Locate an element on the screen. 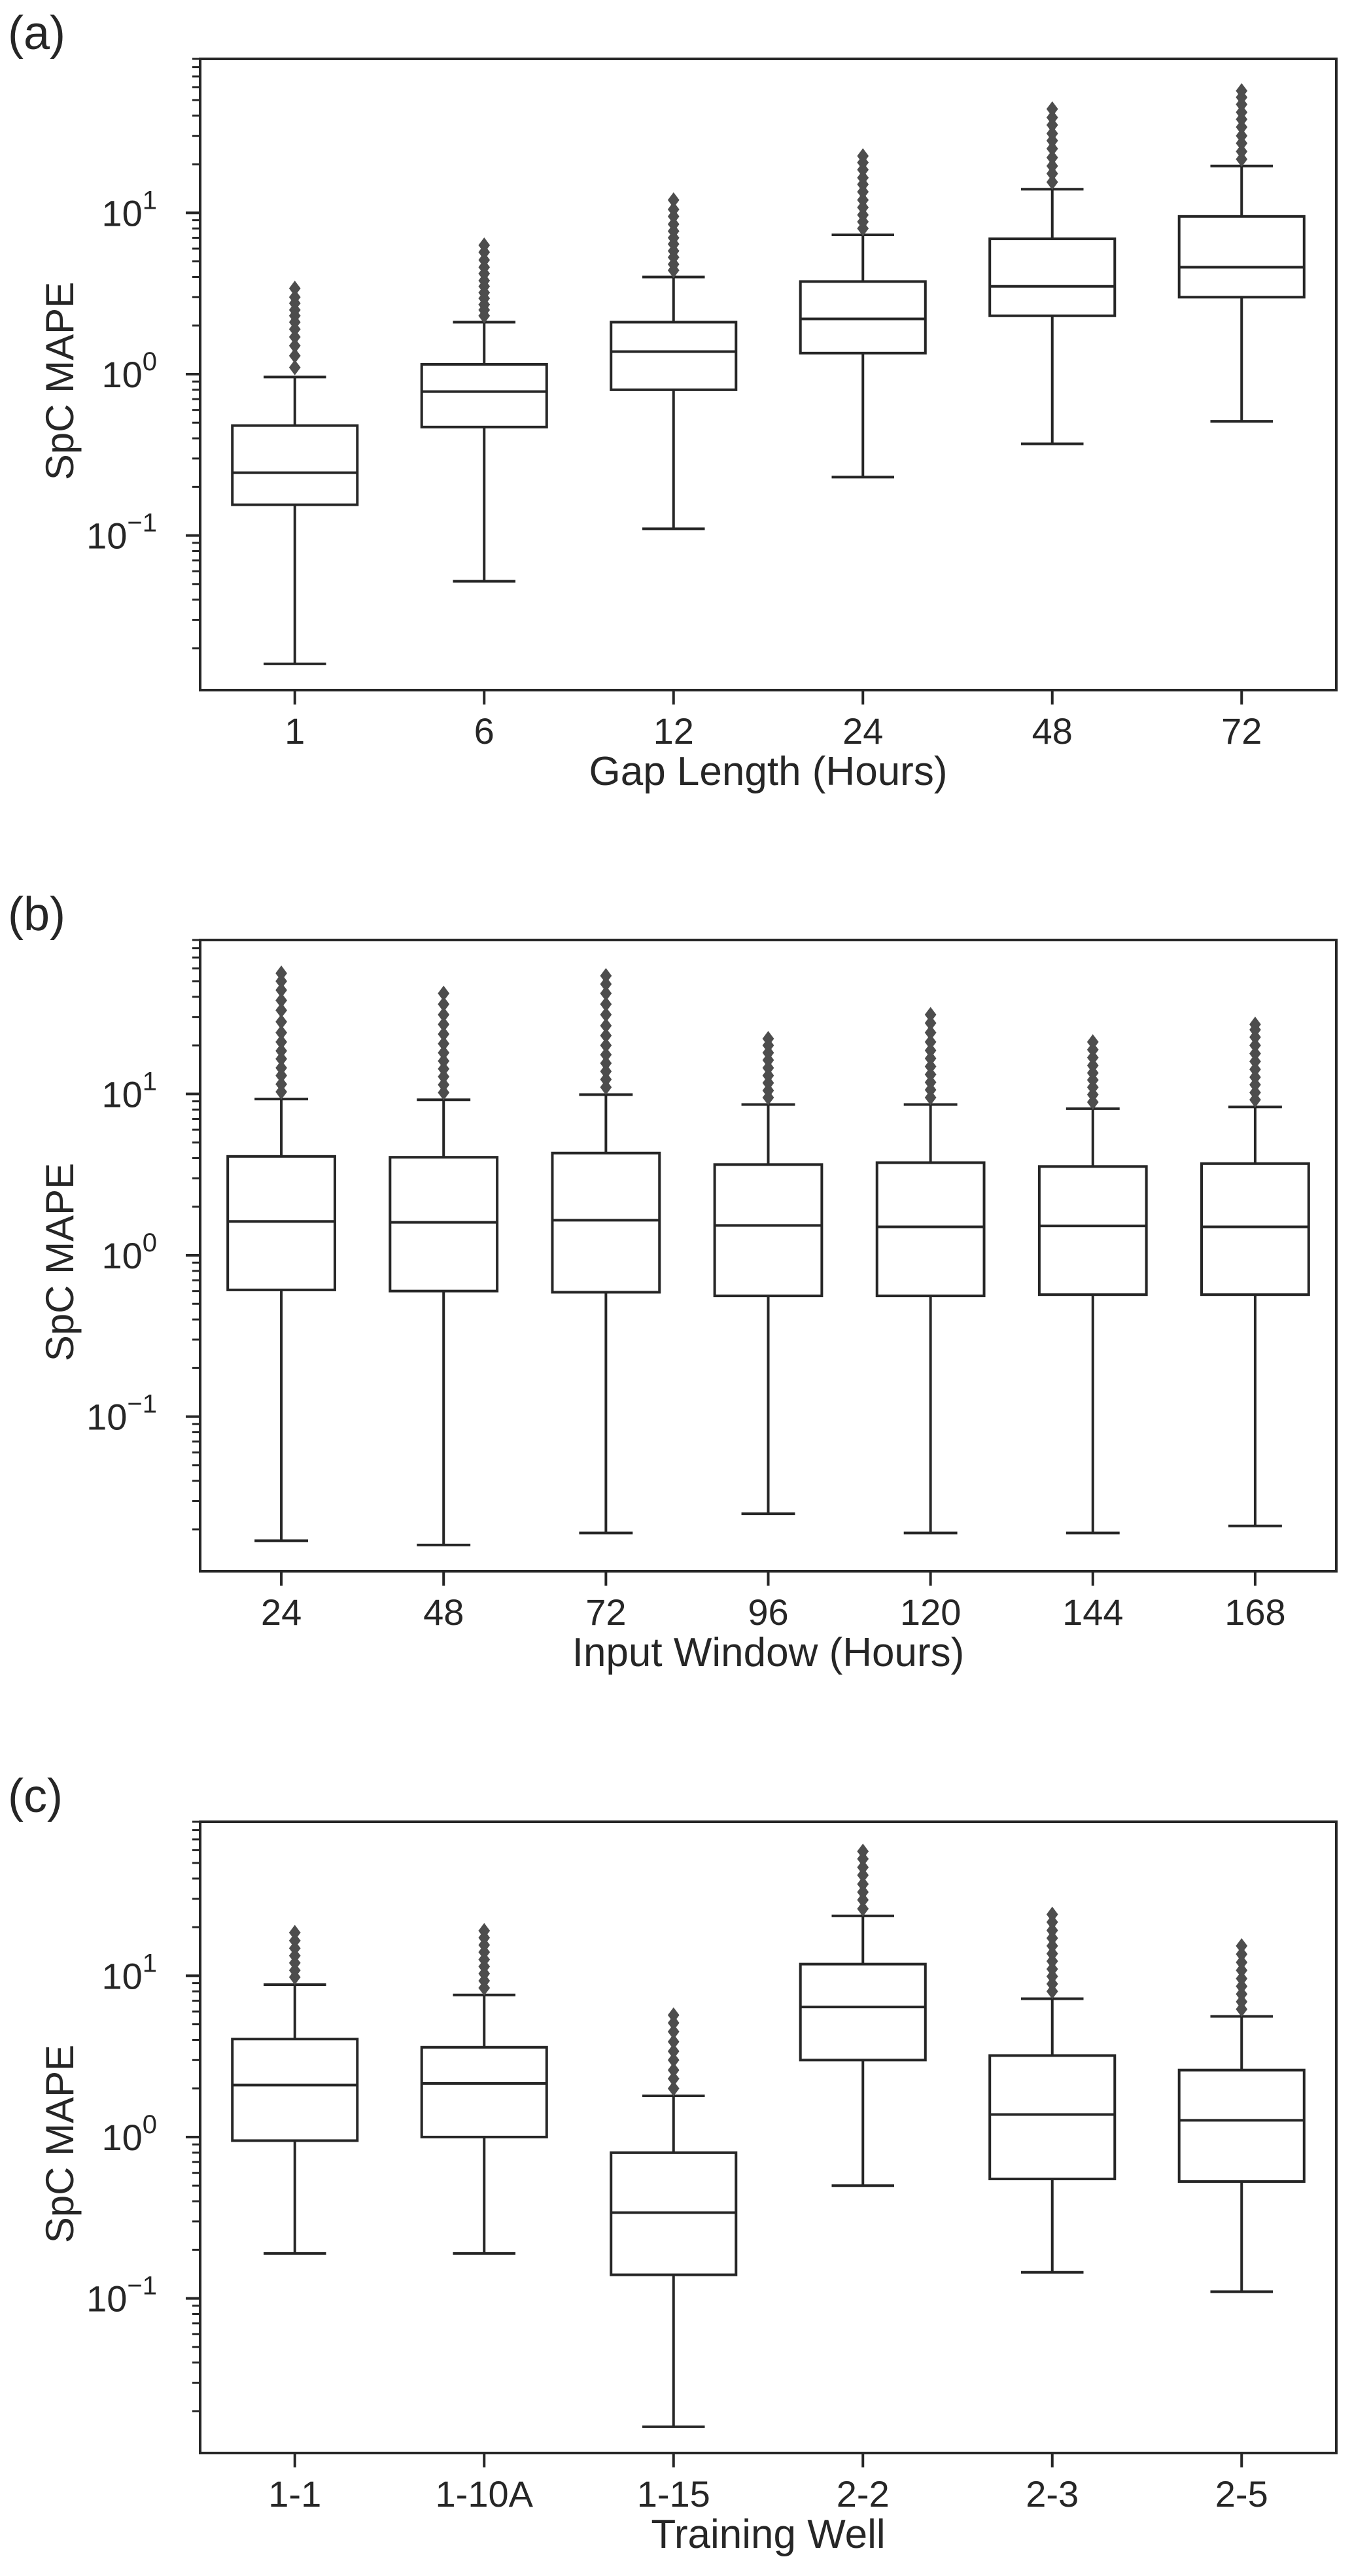 The width and height of the screenshot is (1352, 2576). x-tick-label: 1-1 is located at coordinates (294, 2494).